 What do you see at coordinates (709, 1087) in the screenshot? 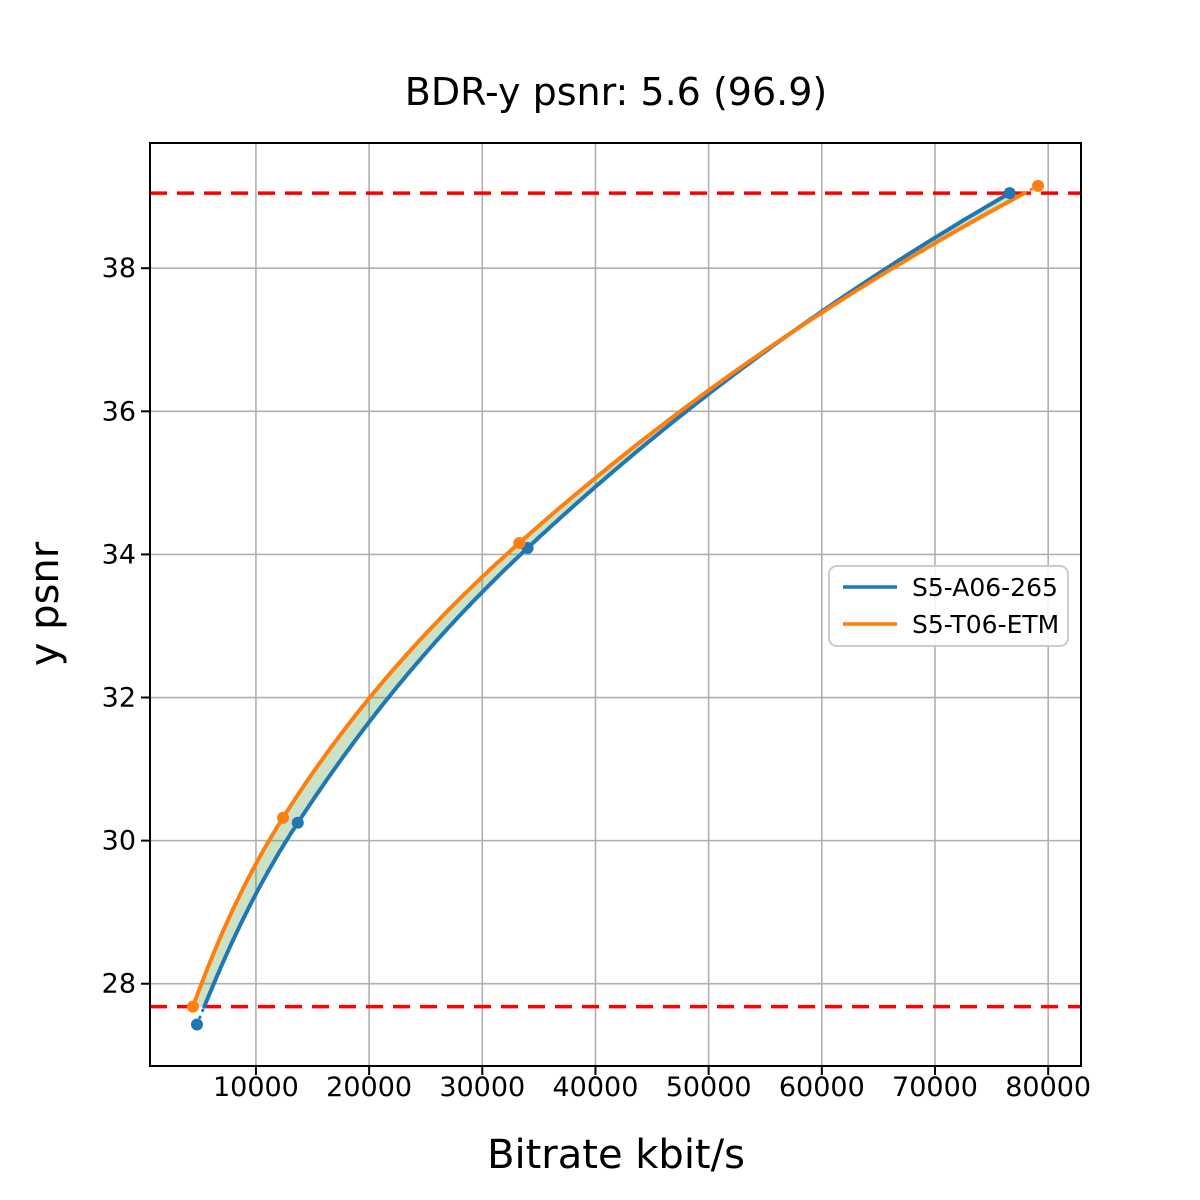
I see `x-tick-label: 50000` at bounding box center [709, 1087].